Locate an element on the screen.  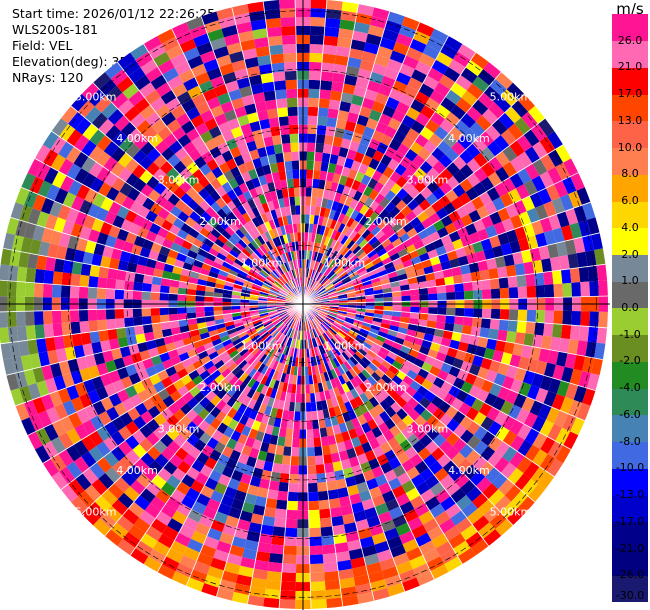
ring-label: 1.00km is located at coordinates (345, 263).